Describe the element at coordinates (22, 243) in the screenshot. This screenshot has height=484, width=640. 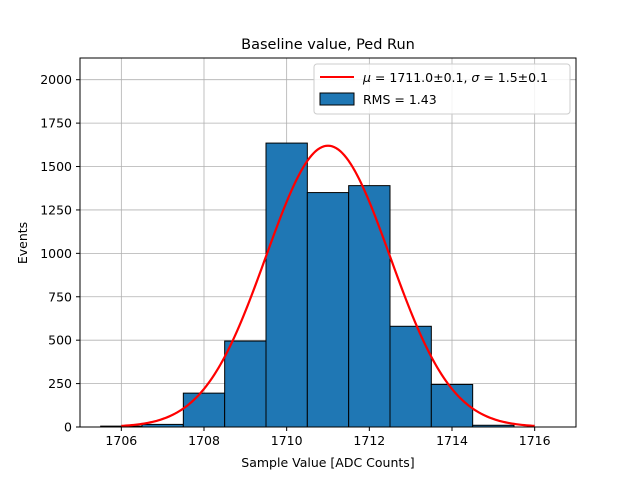
I see `y-axis-label: Events` at that location.